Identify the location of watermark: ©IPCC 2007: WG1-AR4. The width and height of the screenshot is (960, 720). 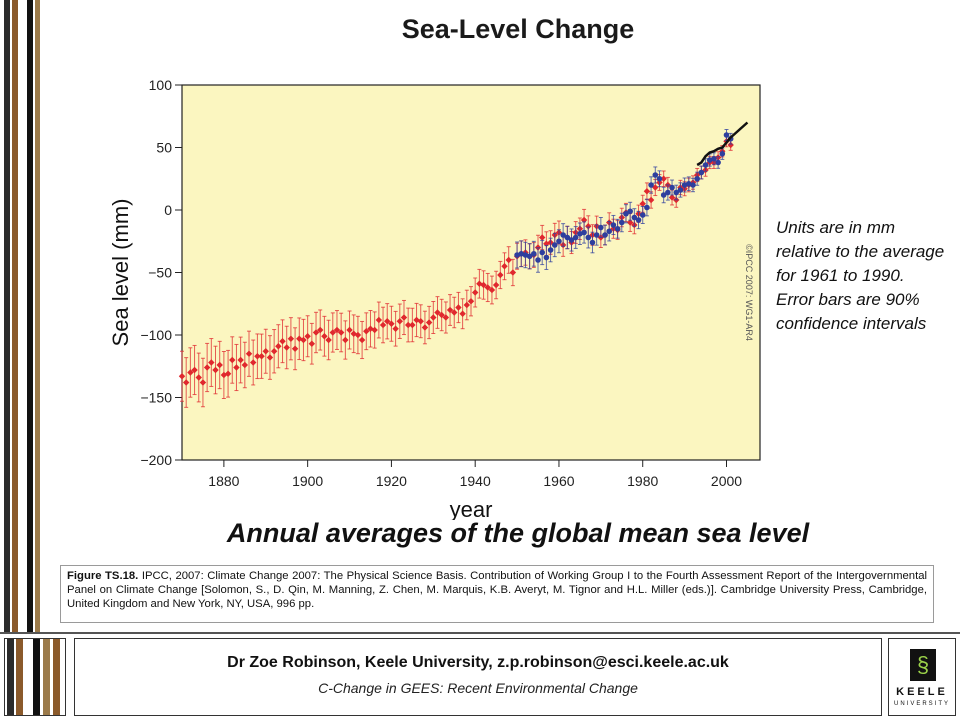
(749, 292).